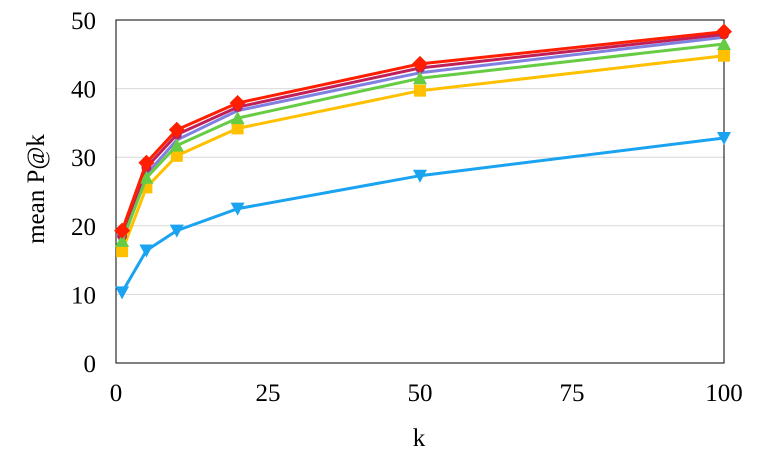 The width and height of the screenshot is (761, 457). I want to click on x-axis-ticks: 0 25 50 75 100, so click(426, 393).